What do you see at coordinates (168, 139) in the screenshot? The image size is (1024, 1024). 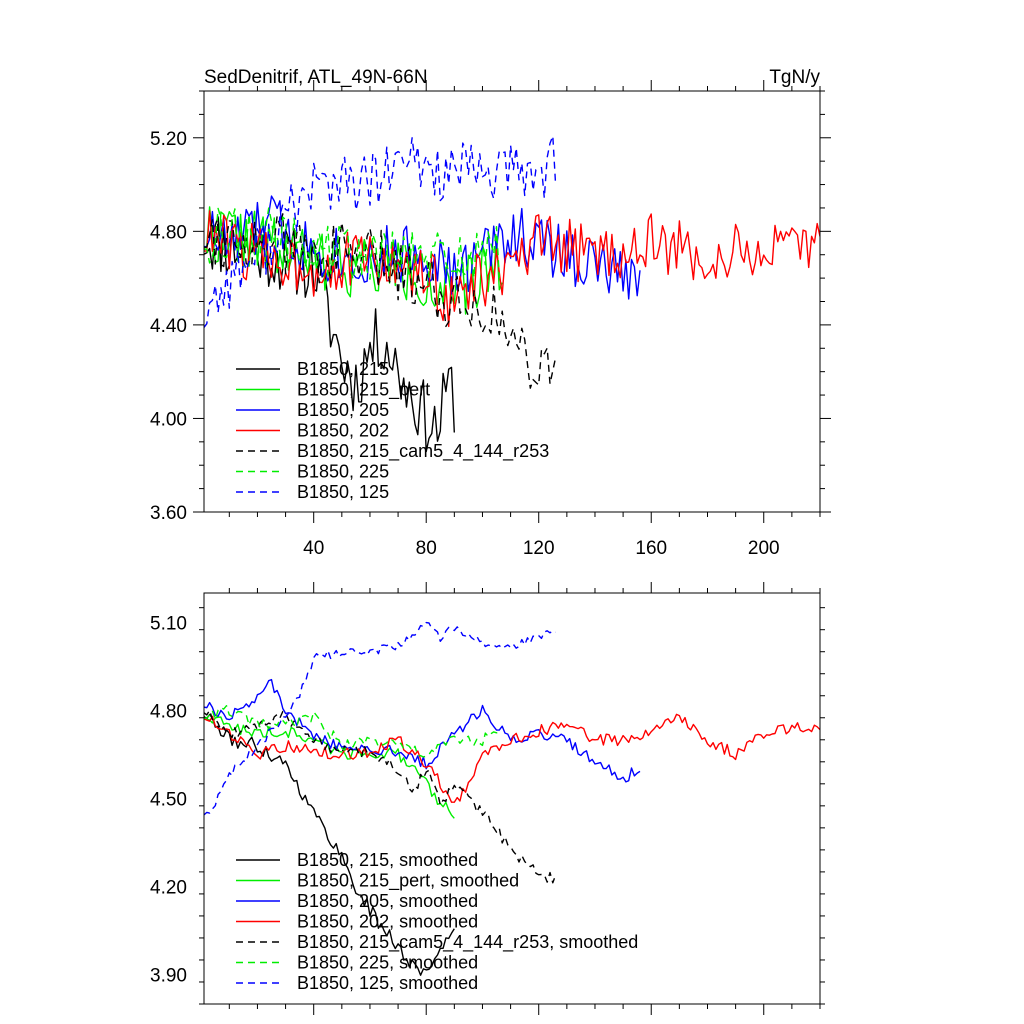 I see `y-tick-label: 5.20` at bounding box center [168, 139].